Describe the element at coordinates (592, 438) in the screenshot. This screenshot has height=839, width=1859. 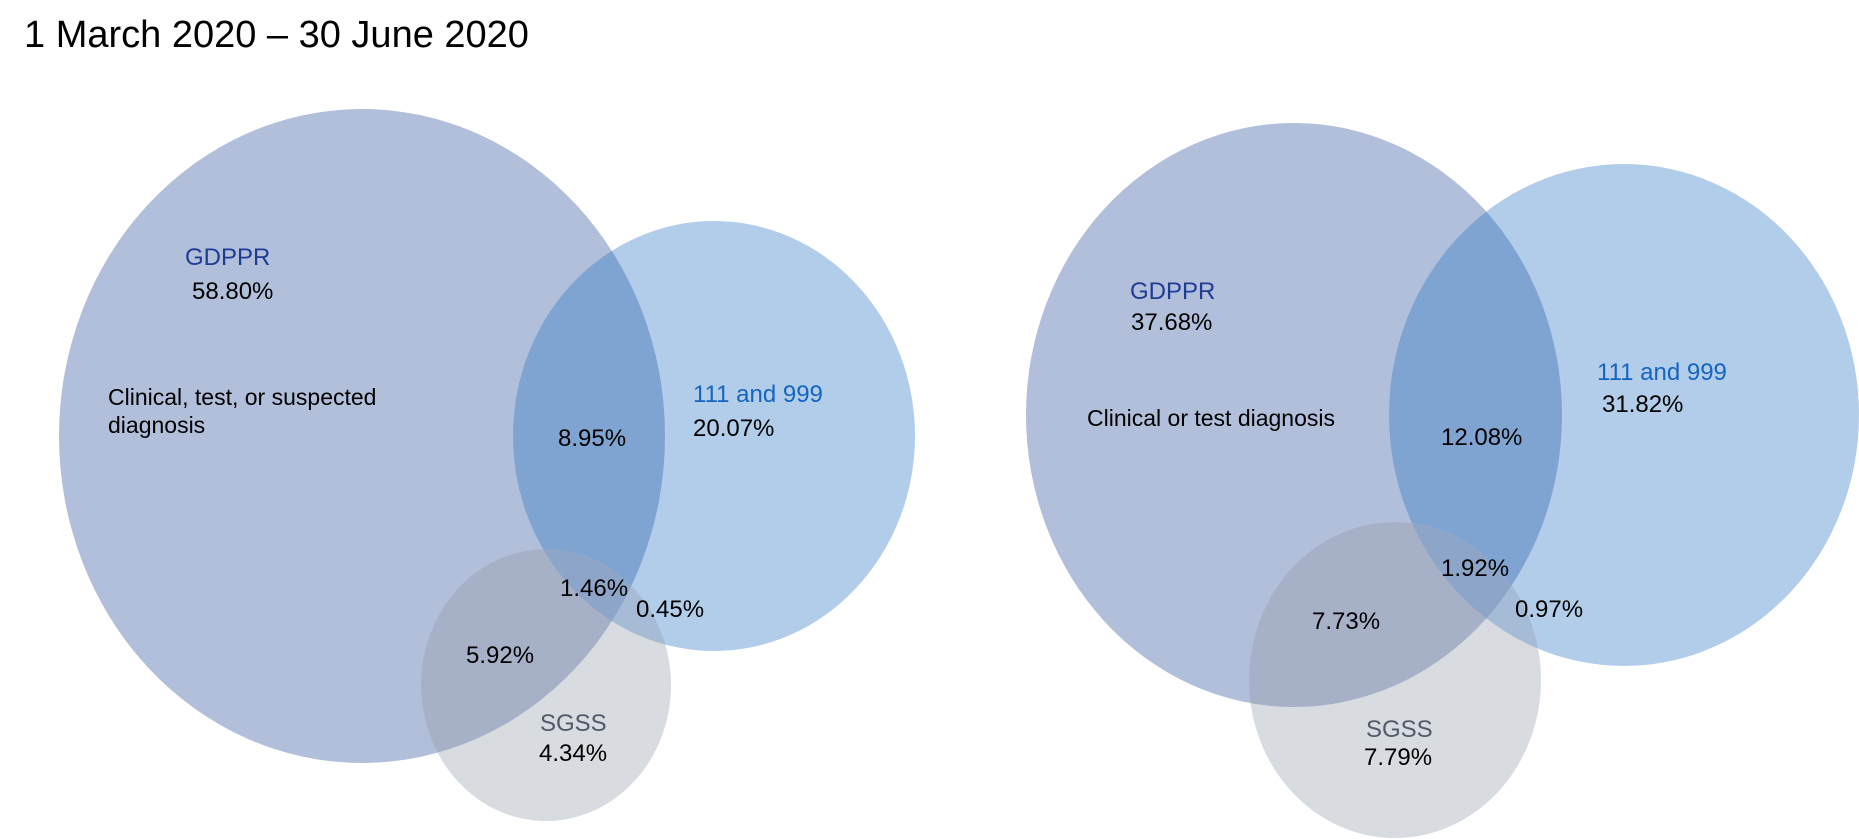
I see `left-gdppr-111-value: 8.95%` at that location.